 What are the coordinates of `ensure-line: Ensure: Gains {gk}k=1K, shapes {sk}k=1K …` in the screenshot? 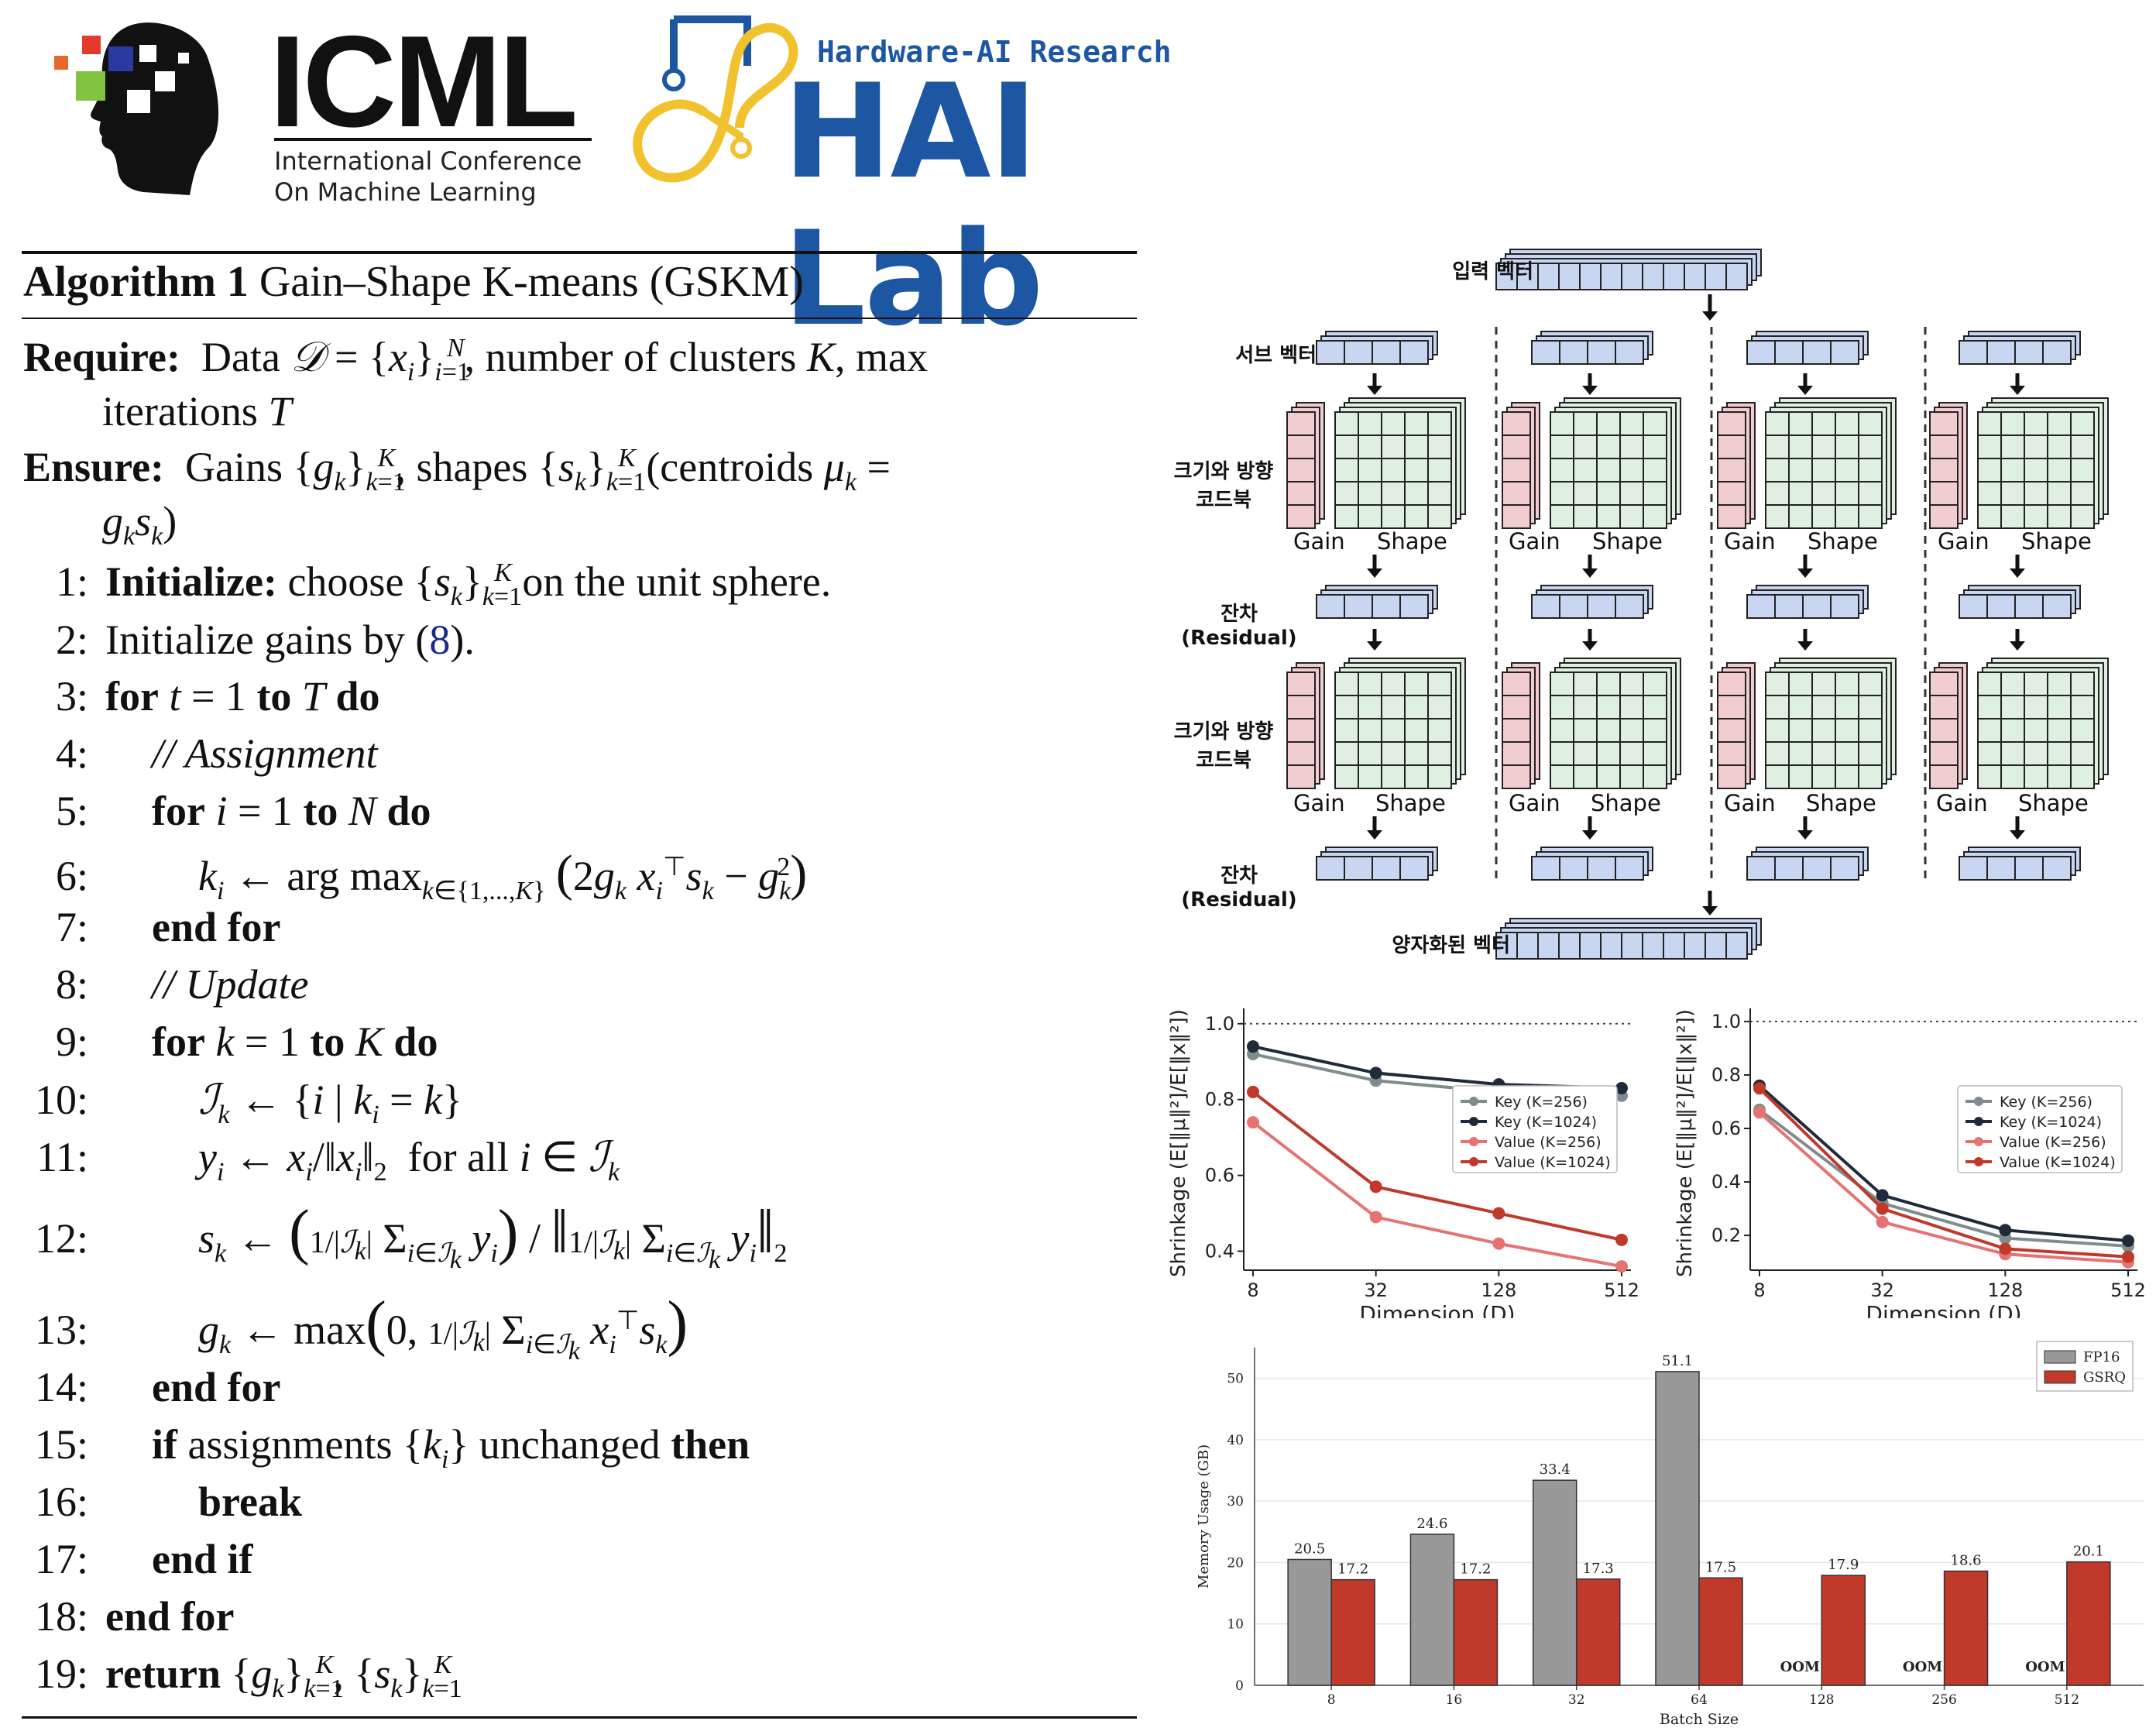 It's located at (457, 470).